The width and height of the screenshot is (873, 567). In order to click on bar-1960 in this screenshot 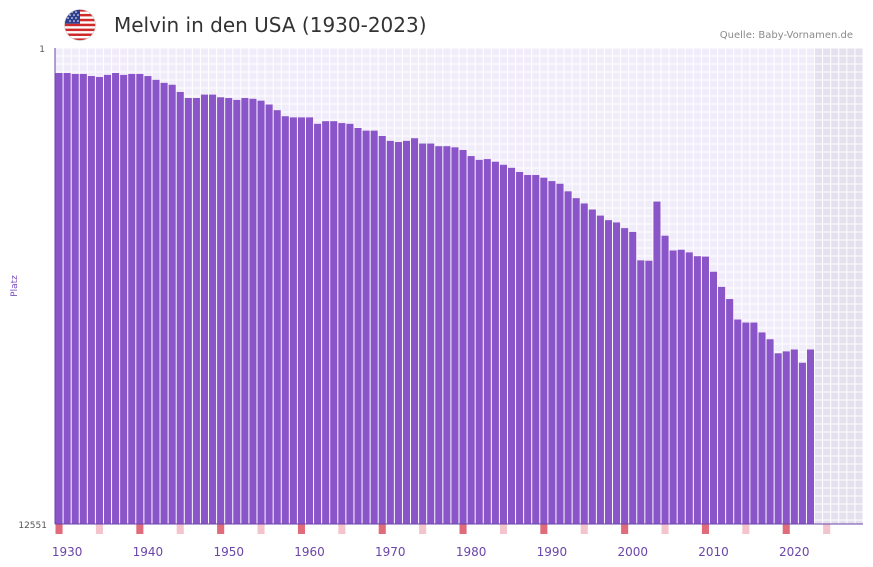, I will do `click(309, 320)`.